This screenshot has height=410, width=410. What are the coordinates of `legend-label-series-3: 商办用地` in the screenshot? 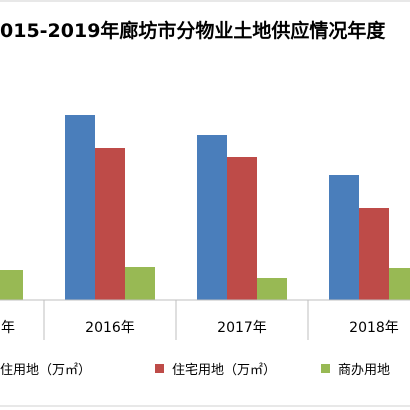 It's located at (364, 370).